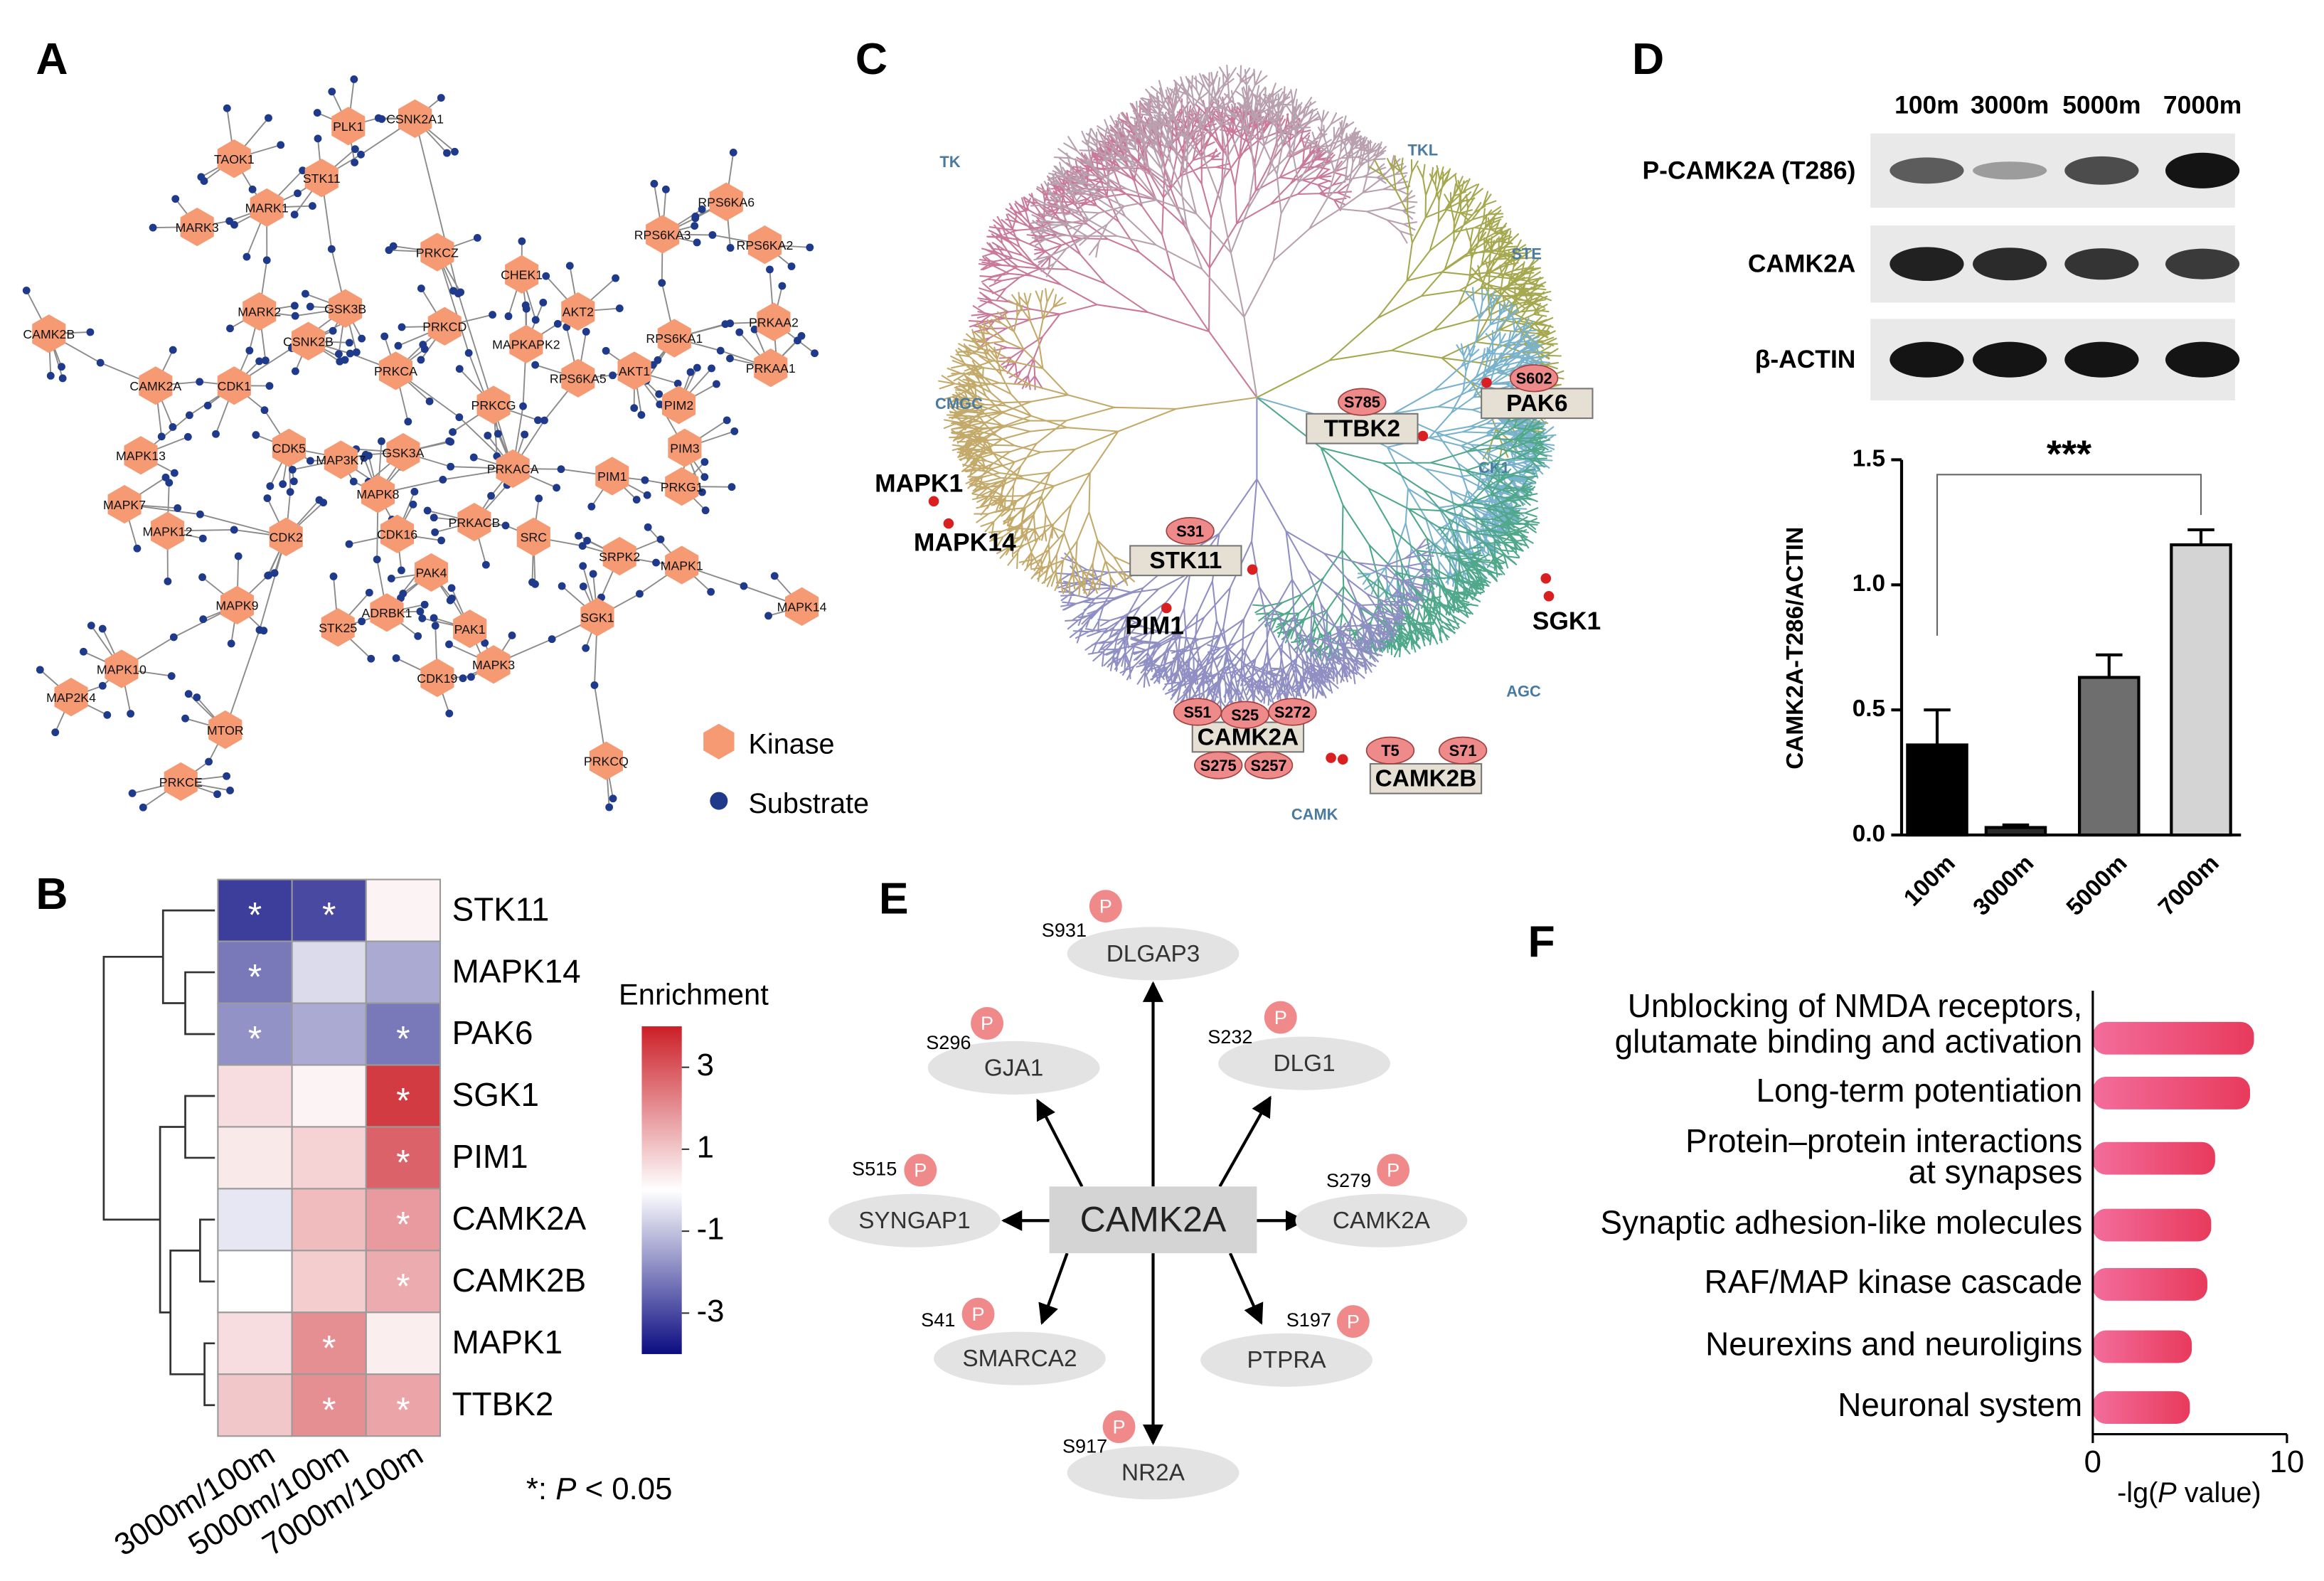  Describe the element at coordinates (950, 162) in the screenshot. I see `kinase-group-label: TK` at that location.